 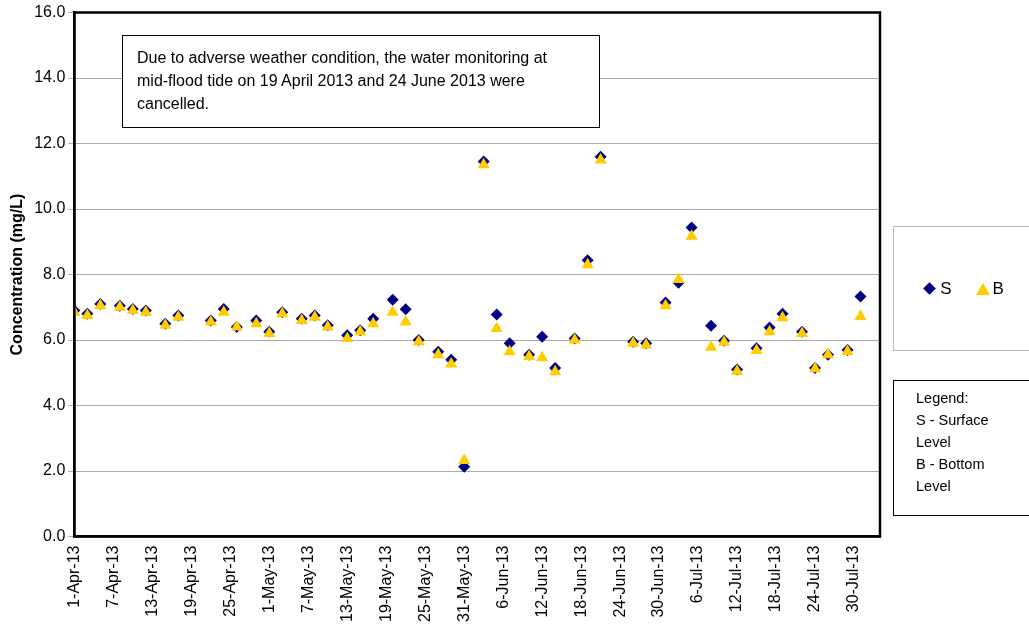 I want to click on x-tick-label: 30-Jun-13, so click(x=658, y=581).